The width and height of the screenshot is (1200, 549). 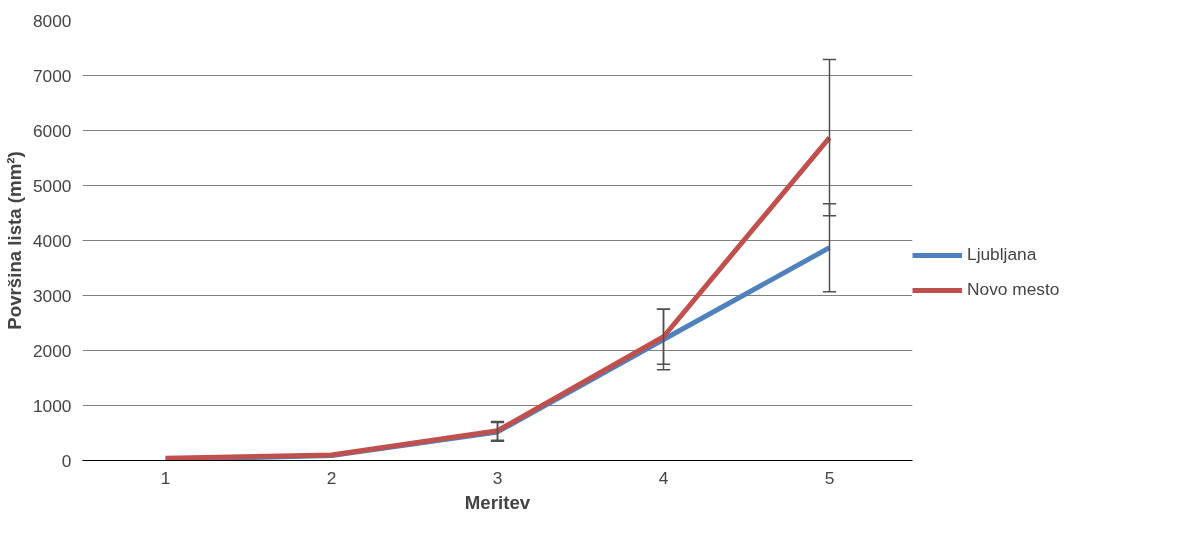 I want to click on y-tick-label: 1000, so click(x=52, y=405).